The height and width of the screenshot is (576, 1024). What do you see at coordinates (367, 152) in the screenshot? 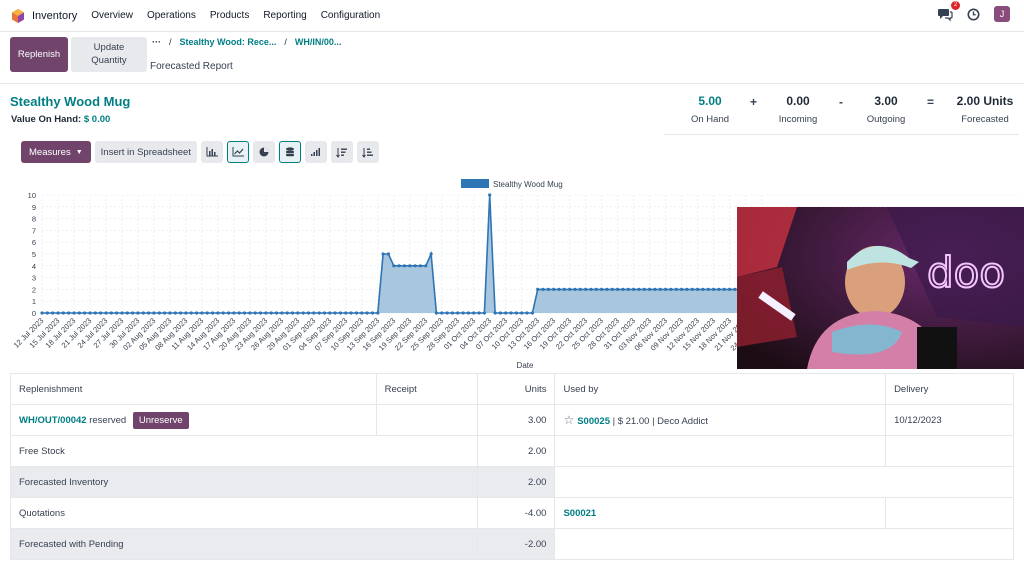
I see `sort-ascending-icon` at bounding box center [367, 152].